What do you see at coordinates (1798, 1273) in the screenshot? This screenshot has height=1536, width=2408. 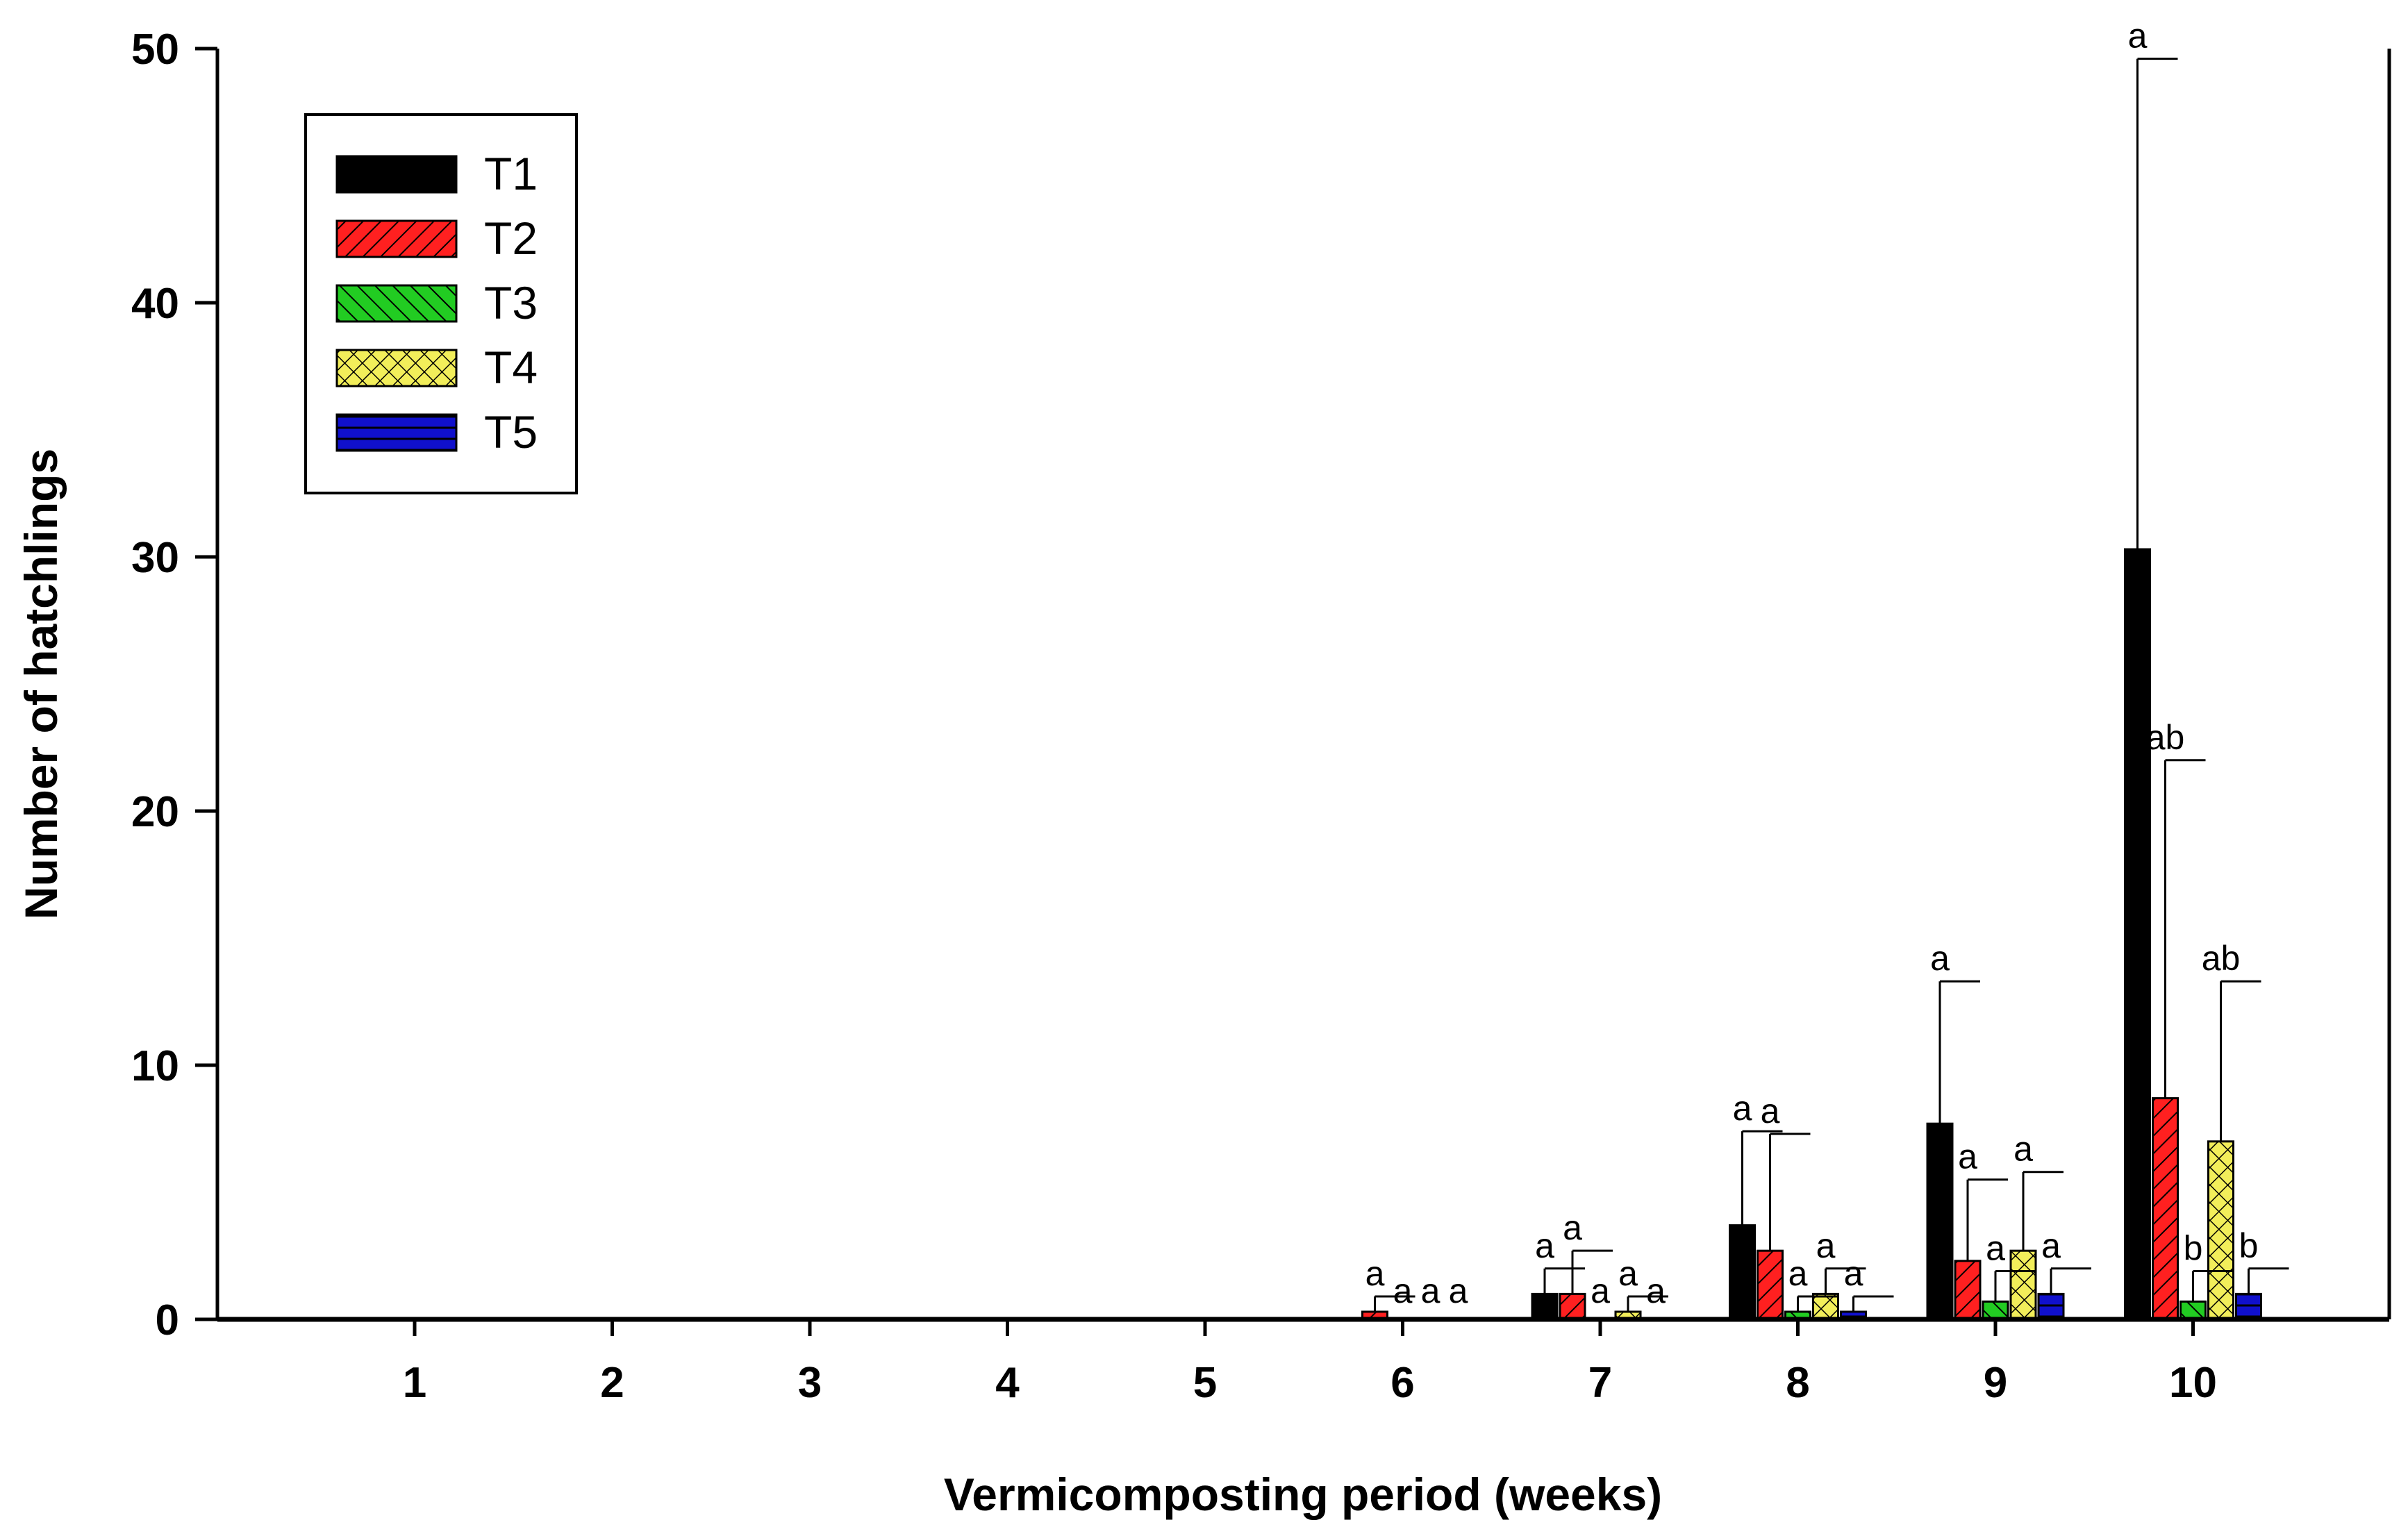 I see `sig-letter-t3-week-8: a` at bounding box center [1798, 1273].